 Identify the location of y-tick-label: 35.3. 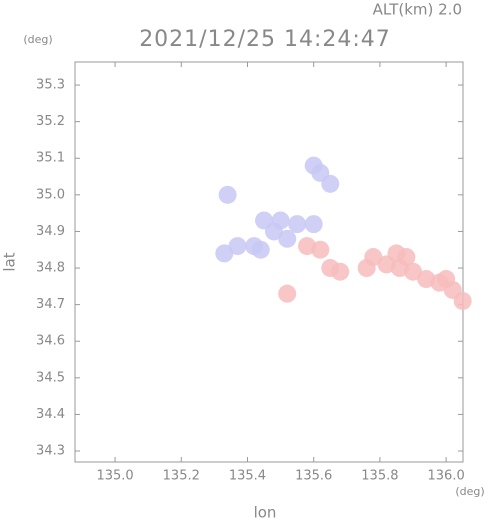
(50, 85).